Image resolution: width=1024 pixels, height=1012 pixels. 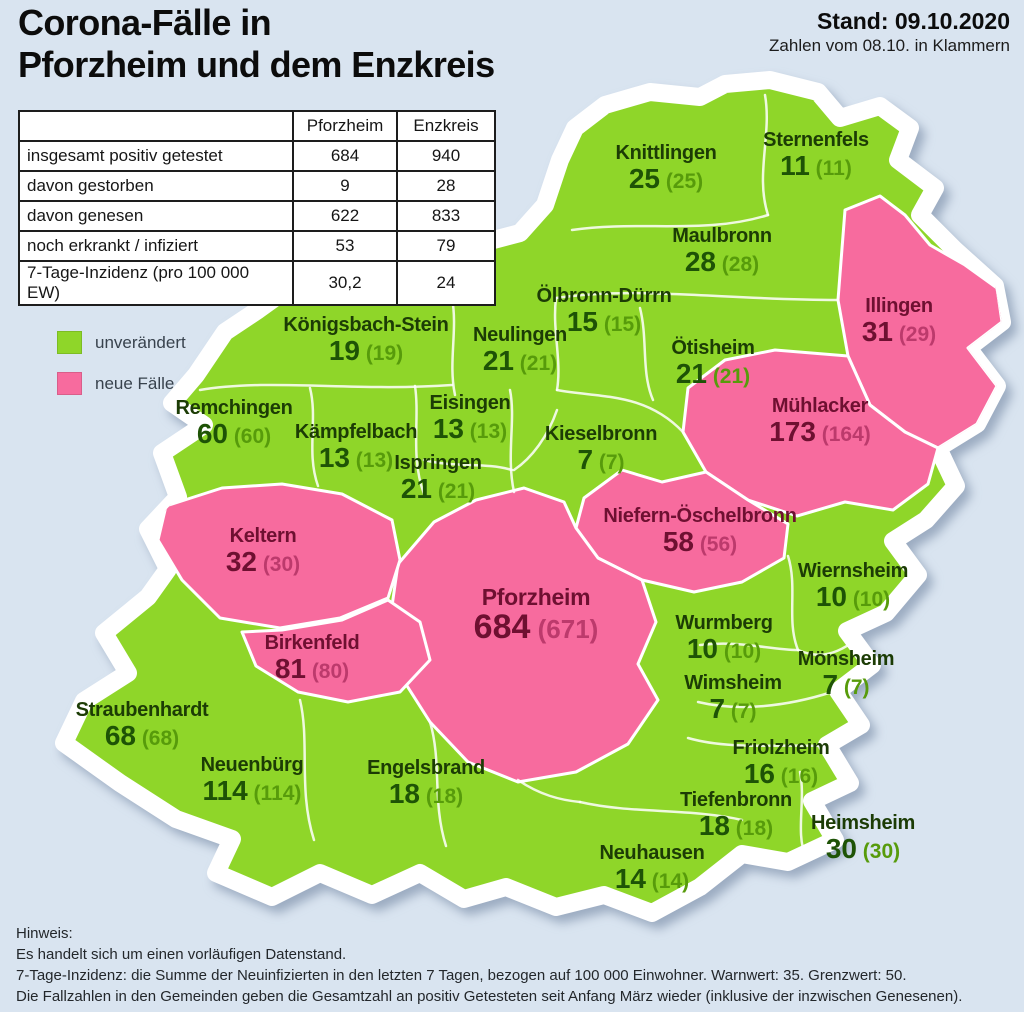 What do you see at coordinates (667, 881) in the screenshot?
I see `region-previous-count: (14)` at bounding box center [667, 881].